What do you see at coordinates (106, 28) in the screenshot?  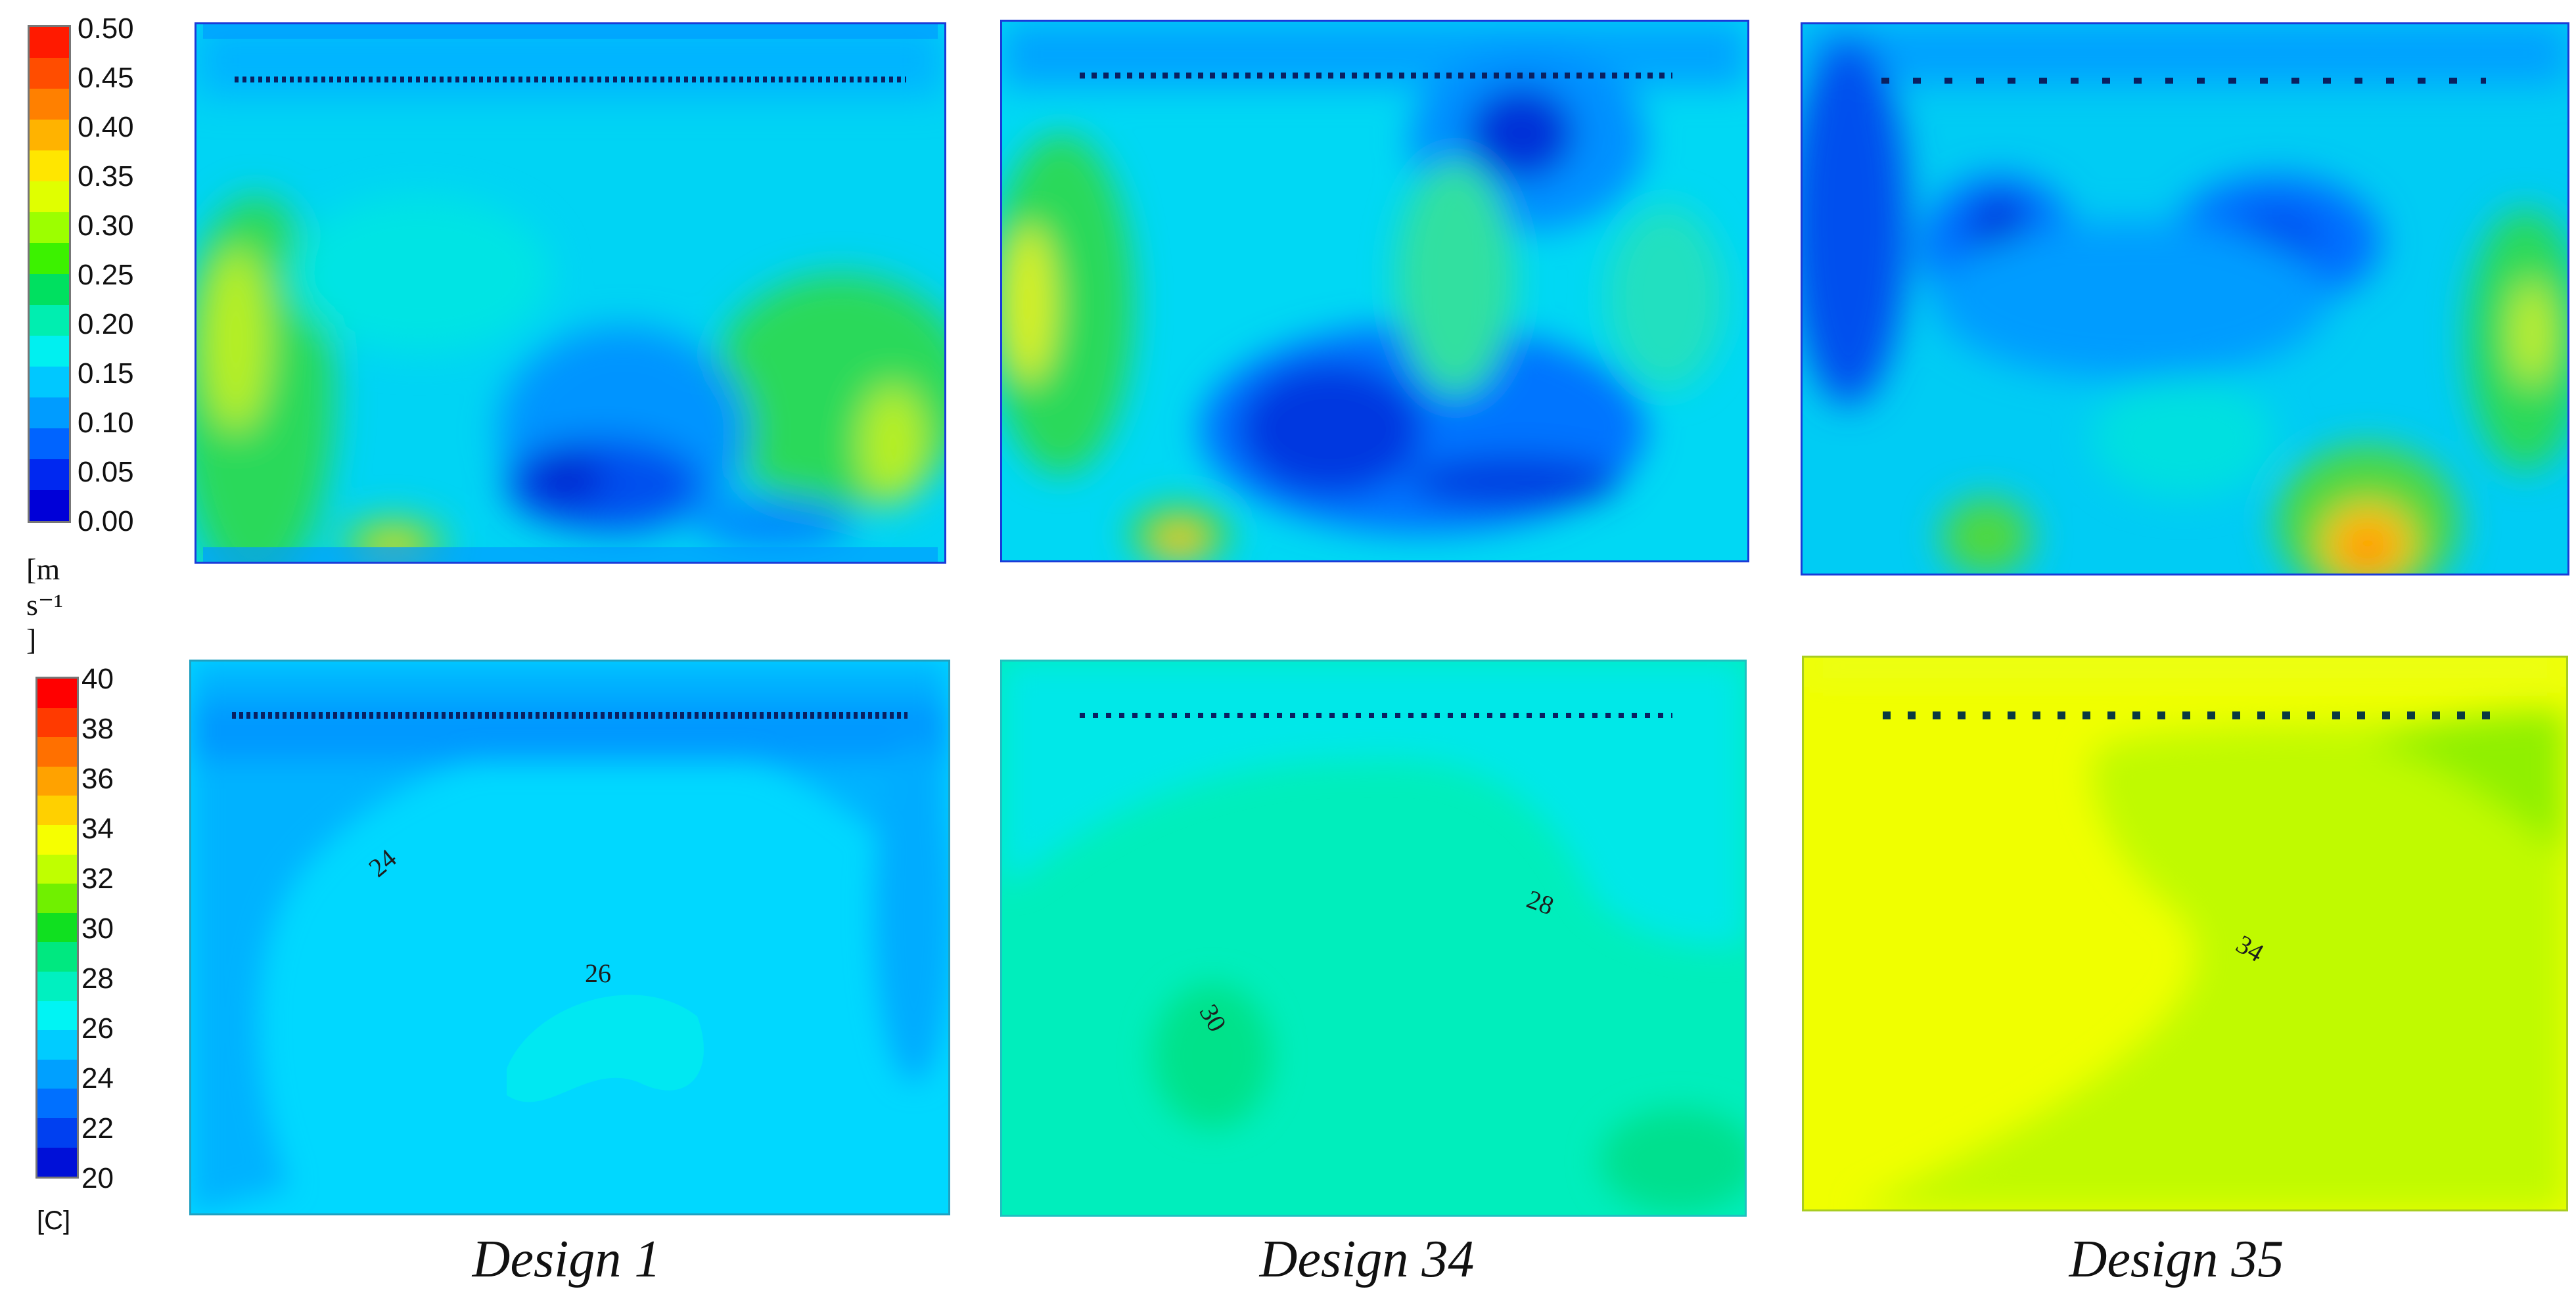 I see `velocity-tick: 0.50` at bounding box center [106, 28].